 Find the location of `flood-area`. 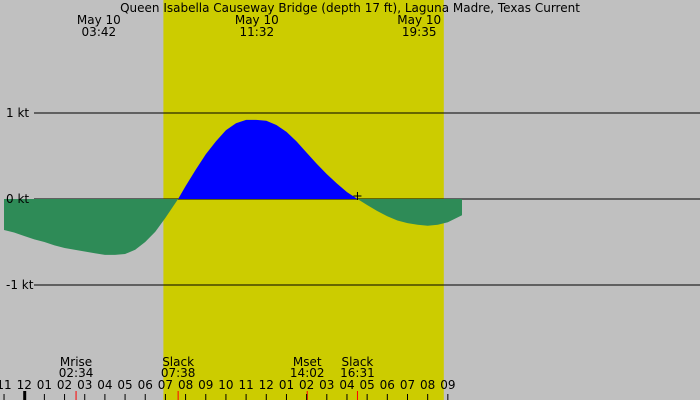

flood-area is located at coordinates (268, 159).